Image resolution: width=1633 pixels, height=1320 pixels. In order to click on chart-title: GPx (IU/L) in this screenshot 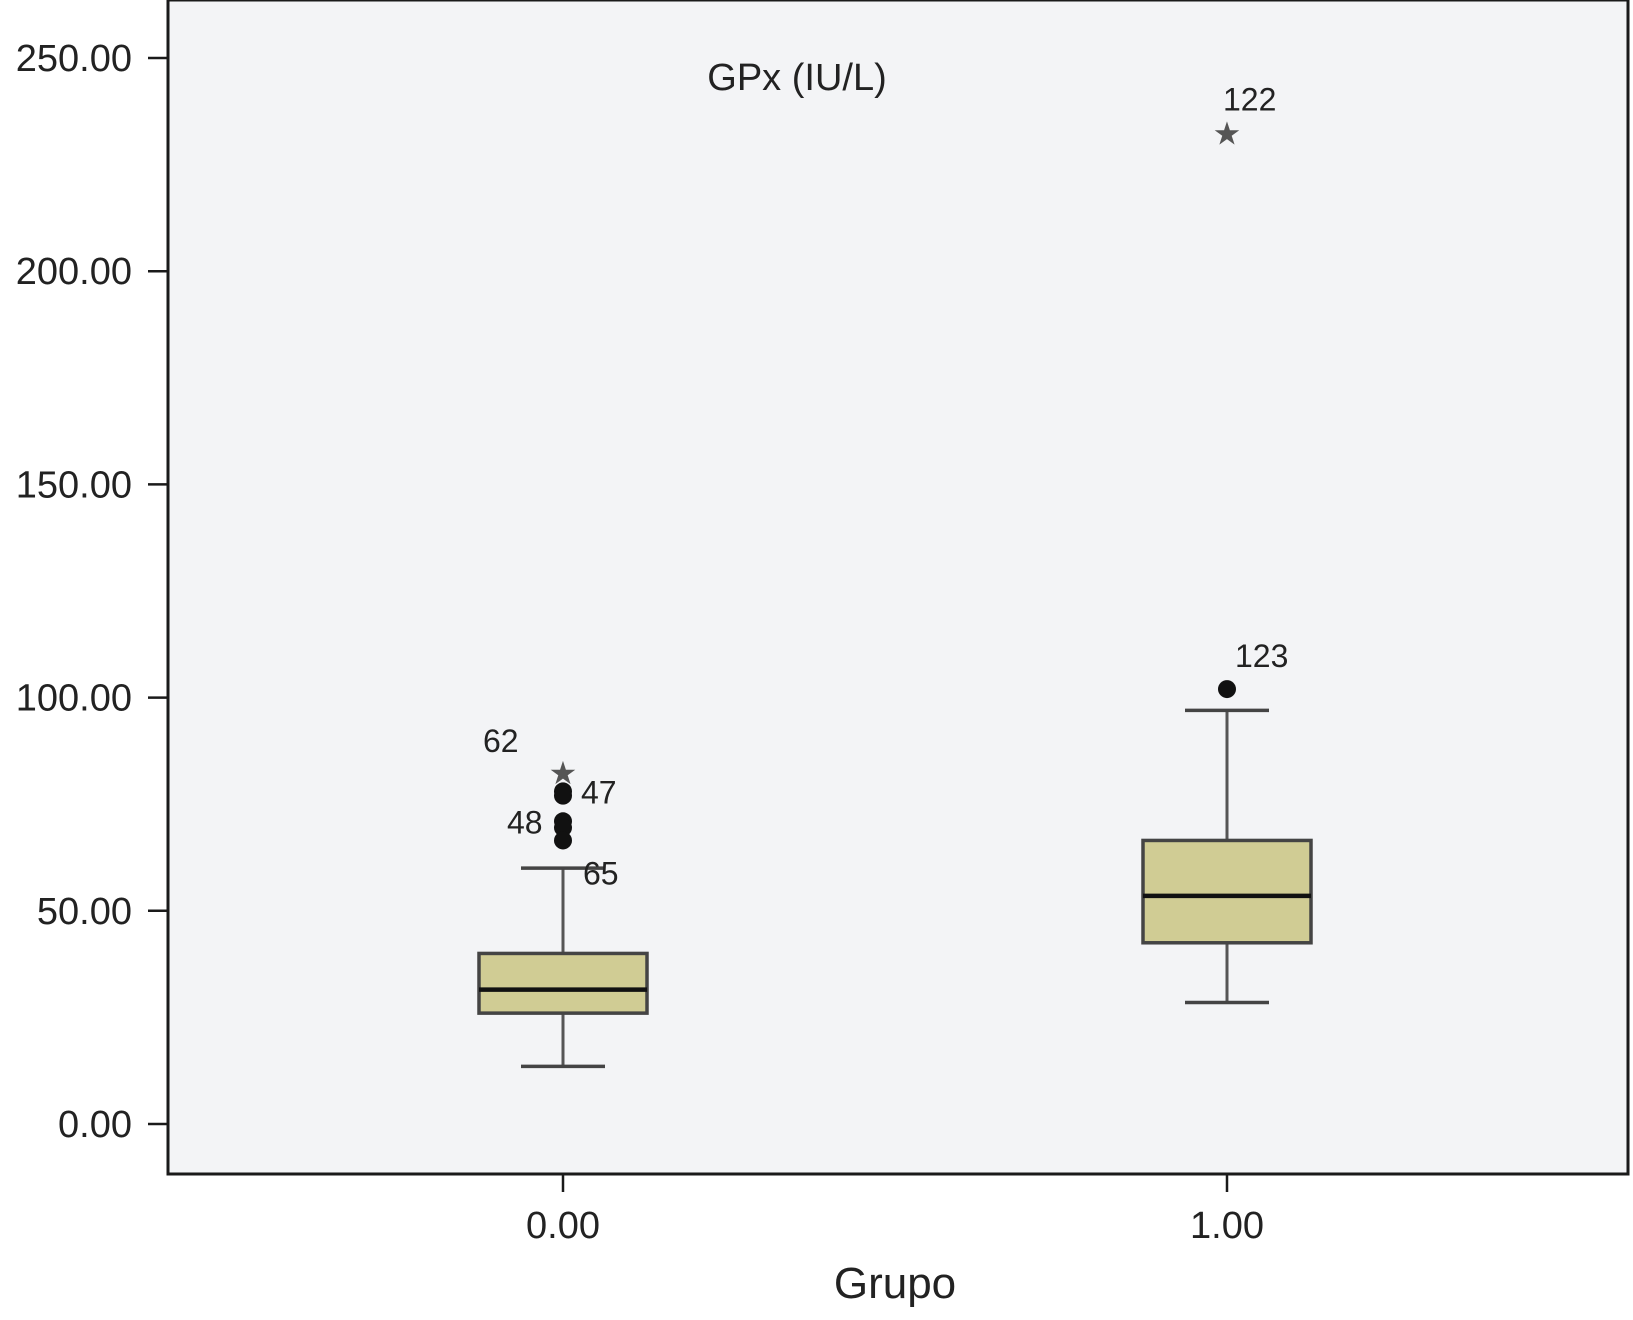, I will do `click(796, 78)`.